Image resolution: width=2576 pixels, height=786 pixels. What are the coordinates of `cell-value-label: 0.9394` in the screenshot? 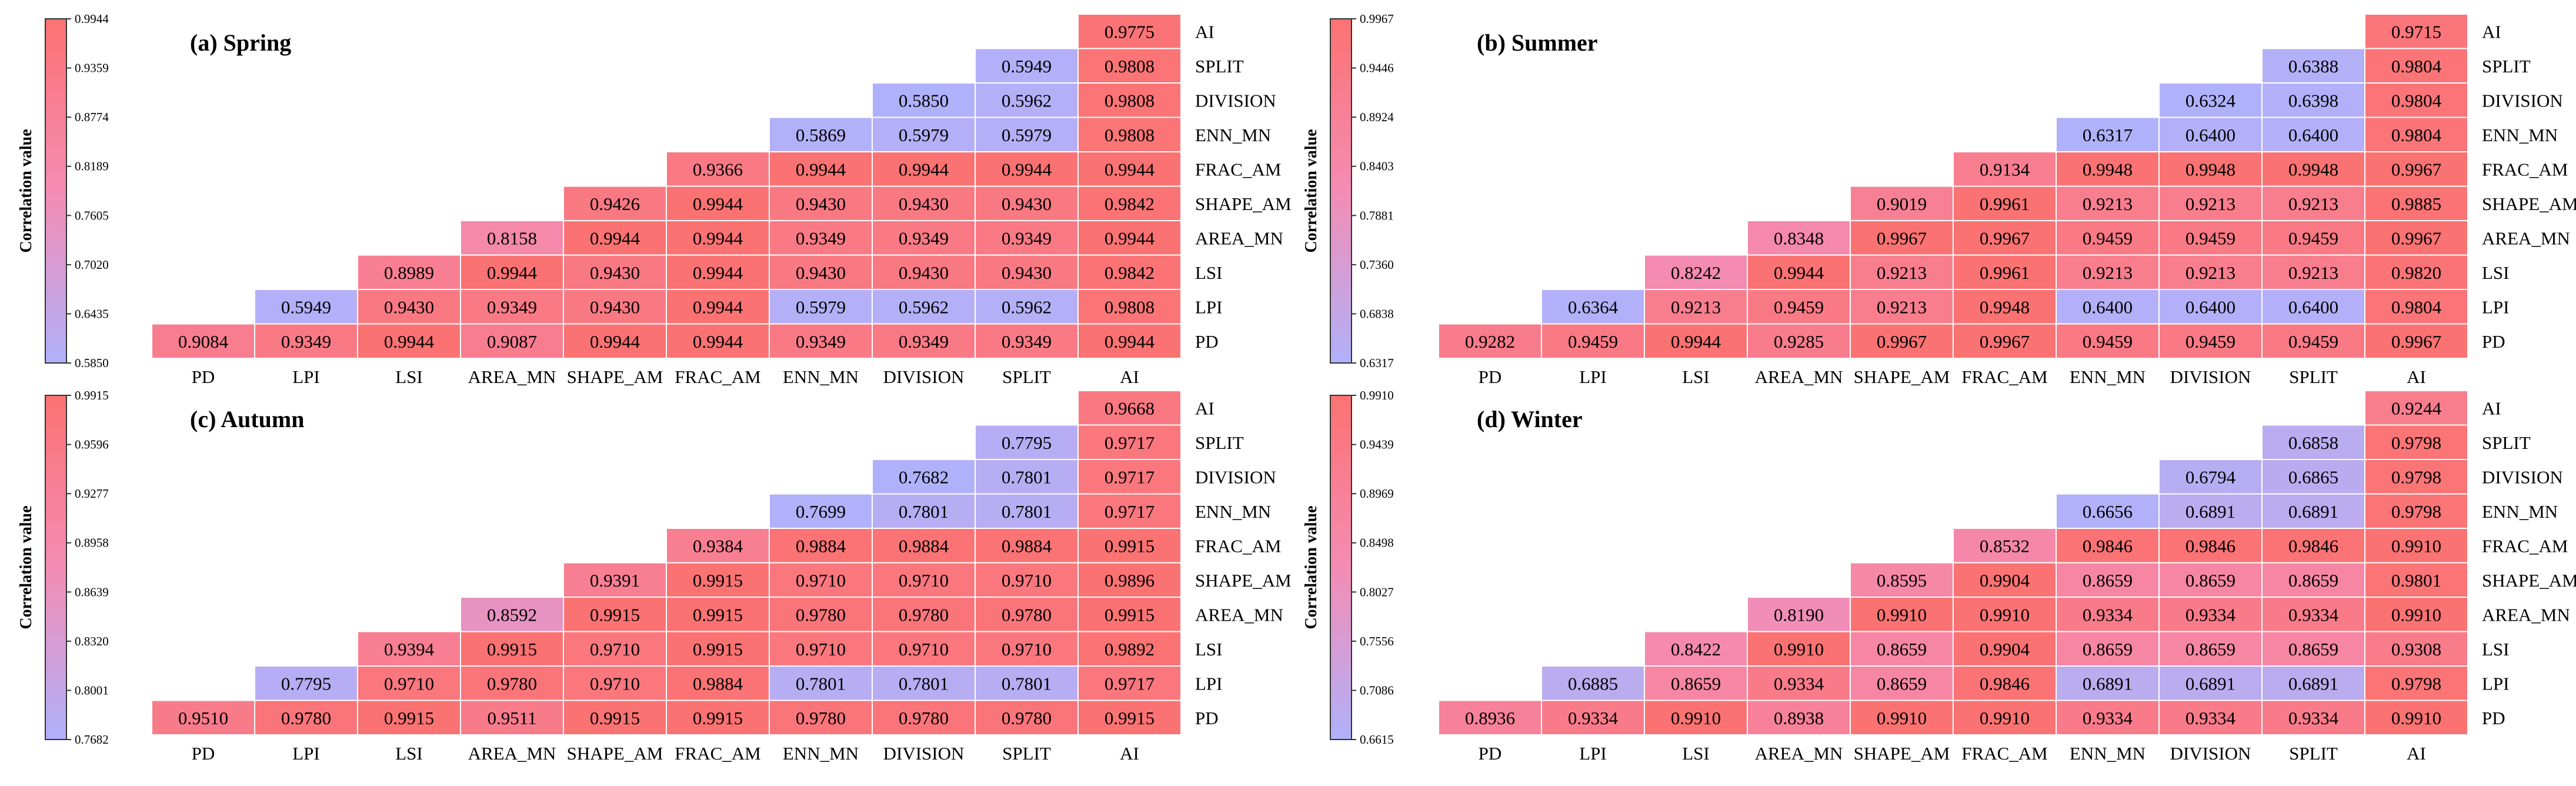 It's located at (409, 649).